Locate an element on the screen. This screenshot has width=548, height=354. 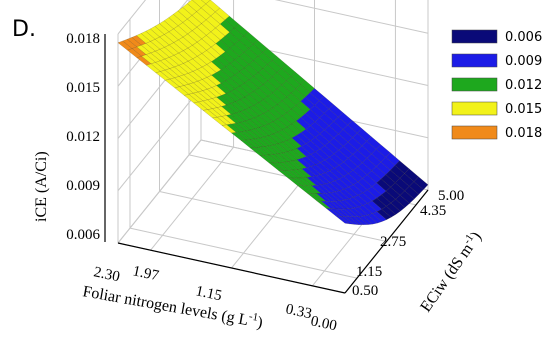
x-axis-title: Foliar nitrogen levels (g L-1) is located at coordinates (172, 306).